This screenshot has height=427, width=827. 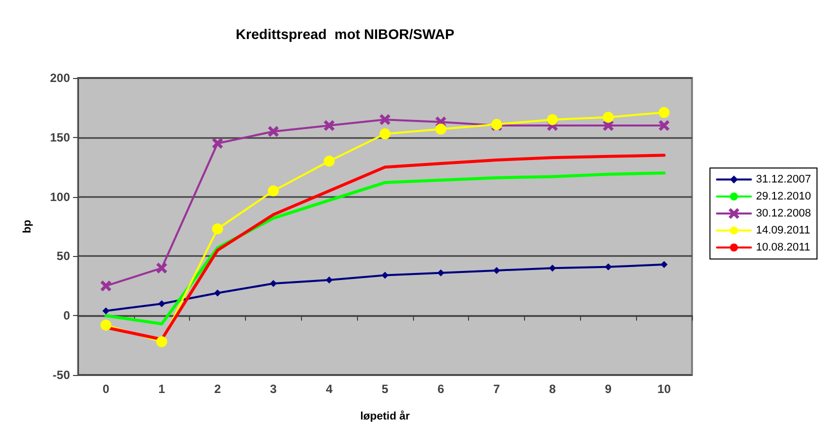 What do you see at coordinates (66, 315) in the screenshot?
I see `y-tick-label: 0` at bounding box center [66, 315].